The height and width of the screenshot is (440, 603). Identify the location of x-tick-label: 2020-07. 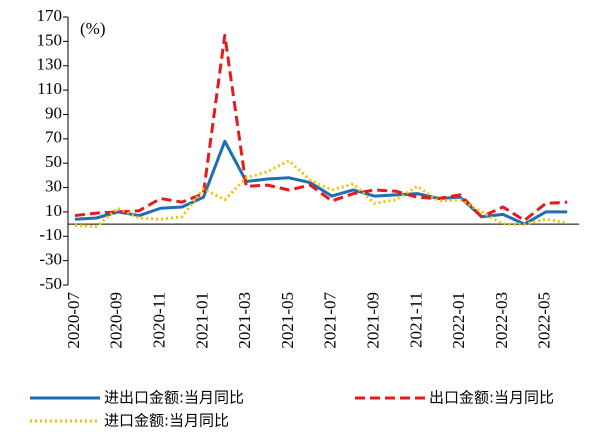
(73, 320).